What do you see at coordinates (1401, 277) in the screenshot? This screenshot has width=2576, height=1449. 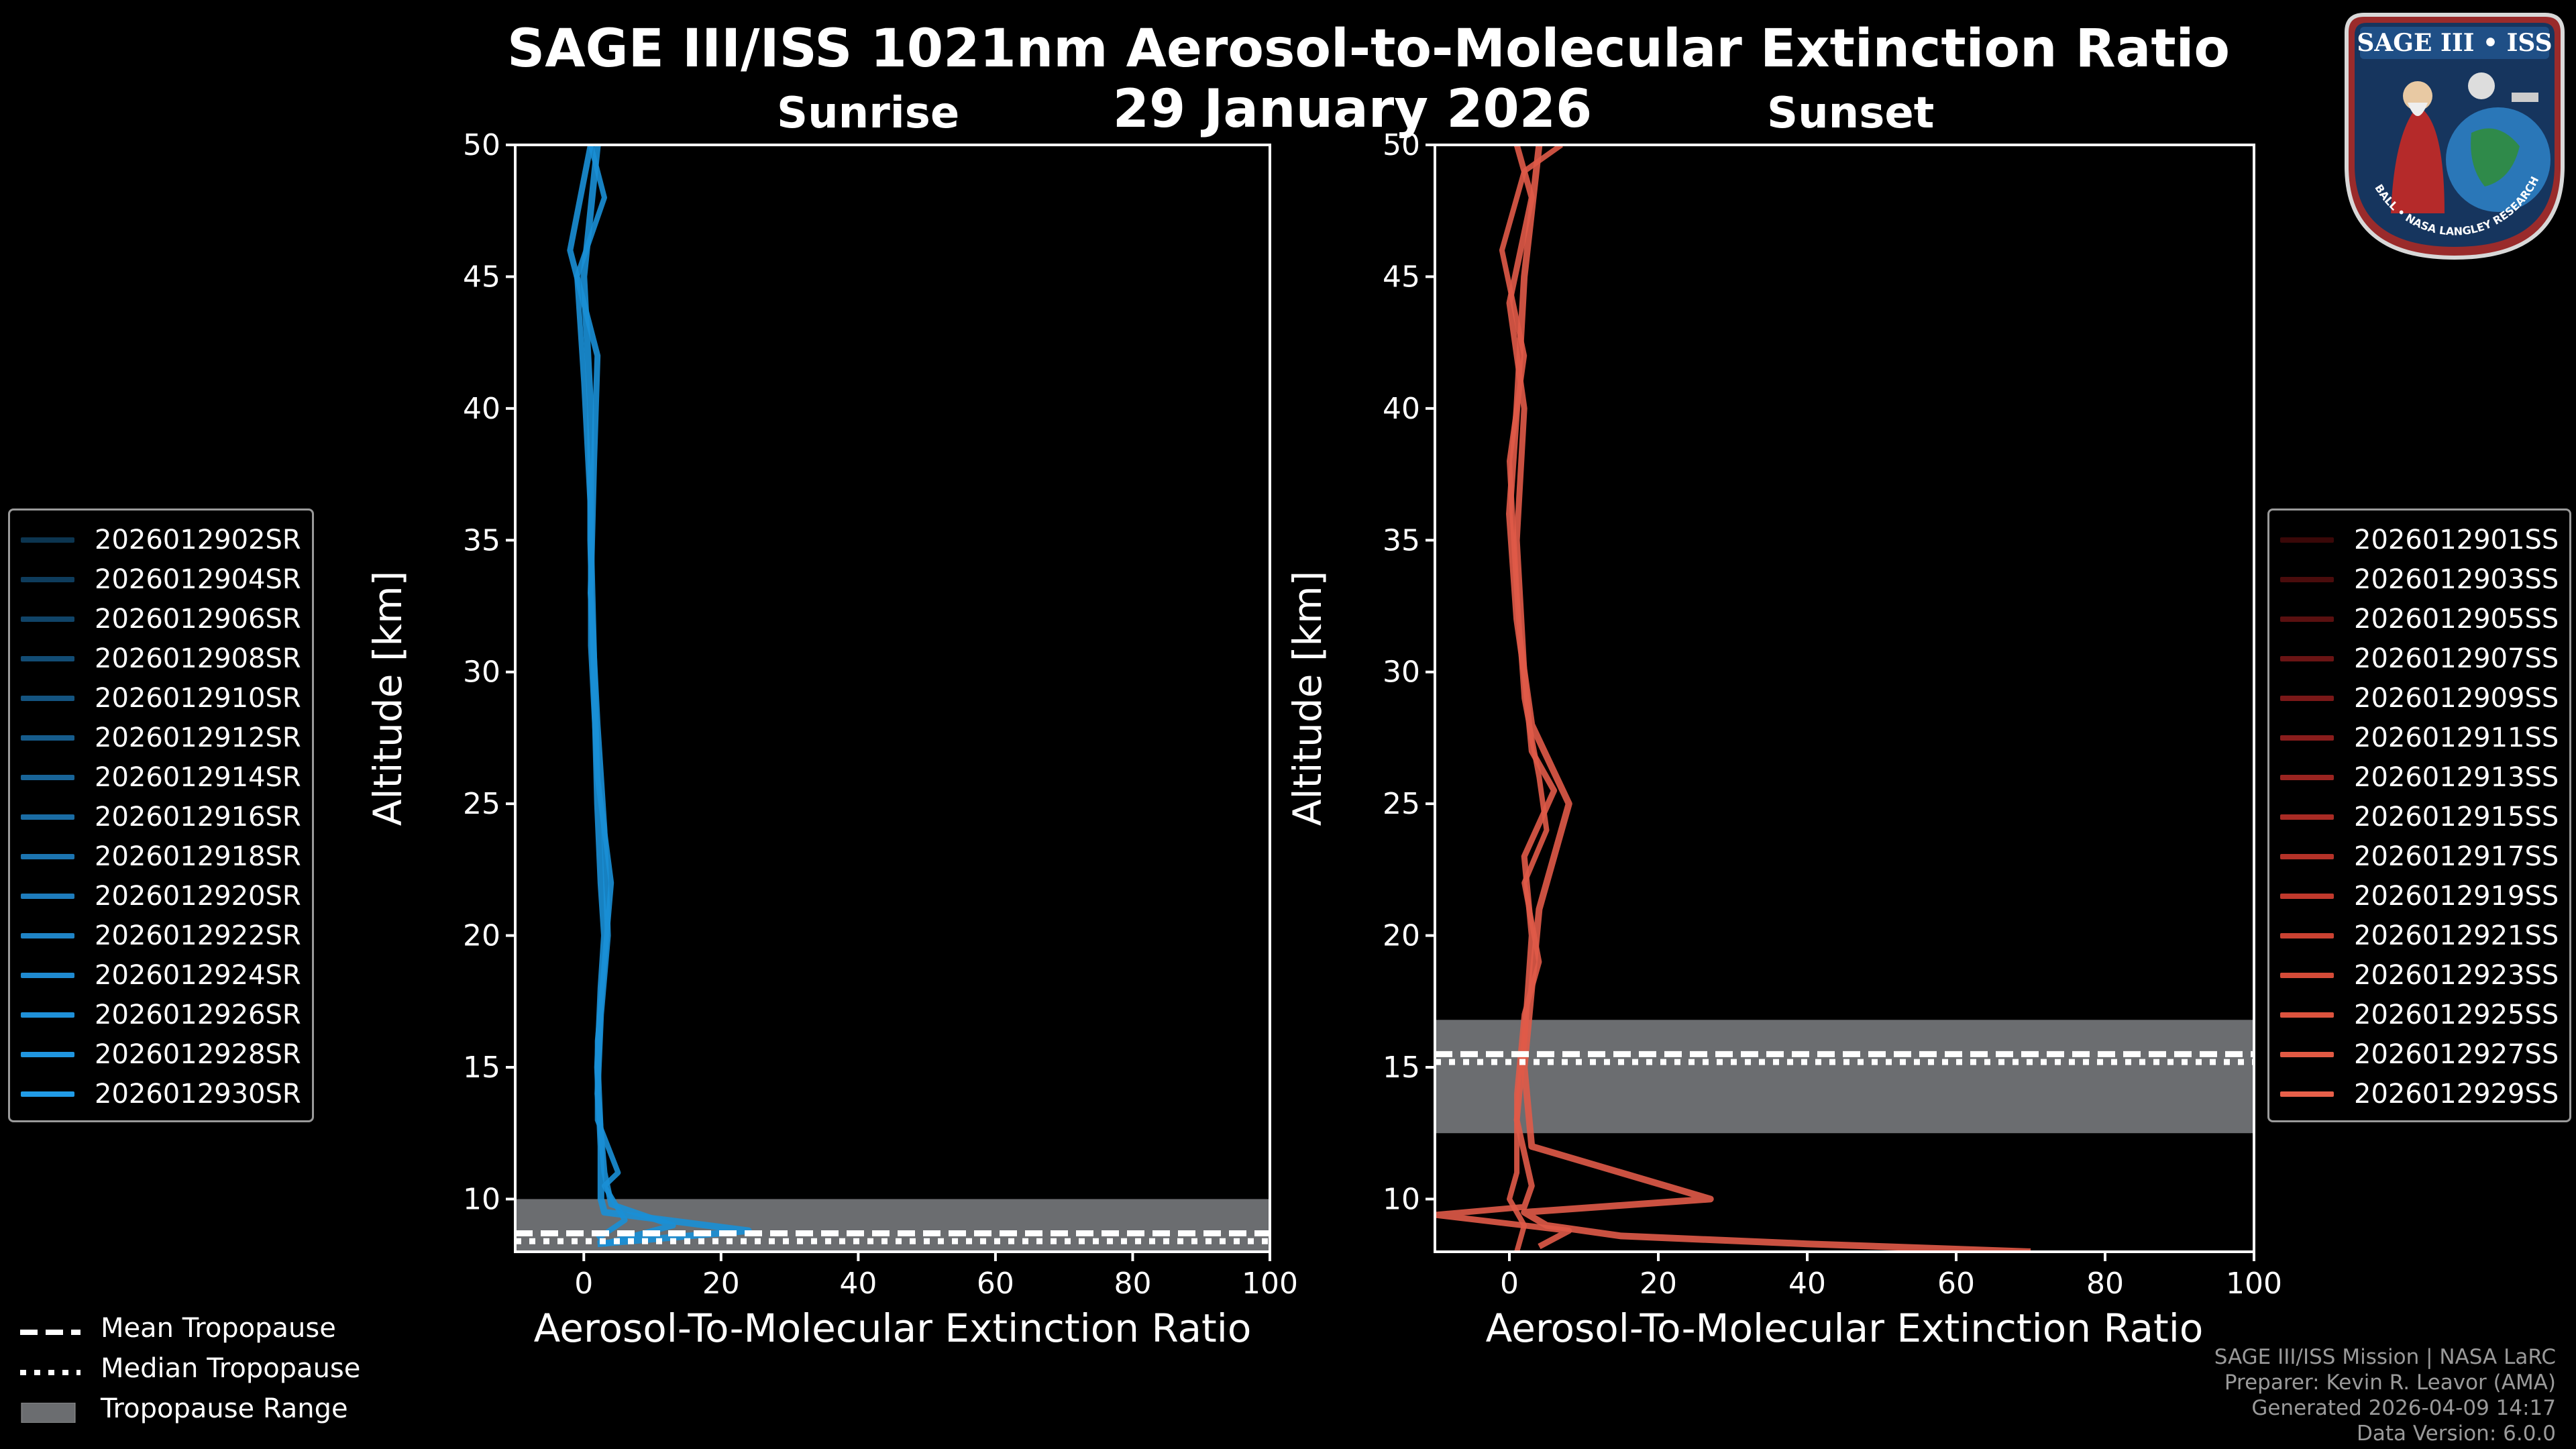 I see `sunset-ytick-label: 45` at bounding box center [1401, 277].